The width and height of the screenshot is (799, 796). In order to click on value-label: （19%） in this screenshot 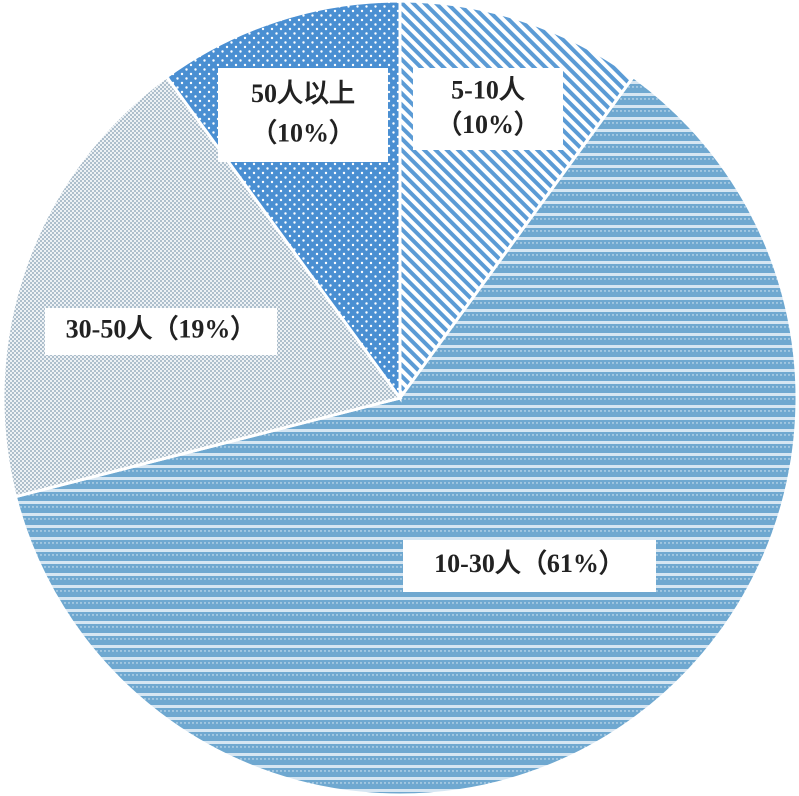, I will do `click(204, 328)`.